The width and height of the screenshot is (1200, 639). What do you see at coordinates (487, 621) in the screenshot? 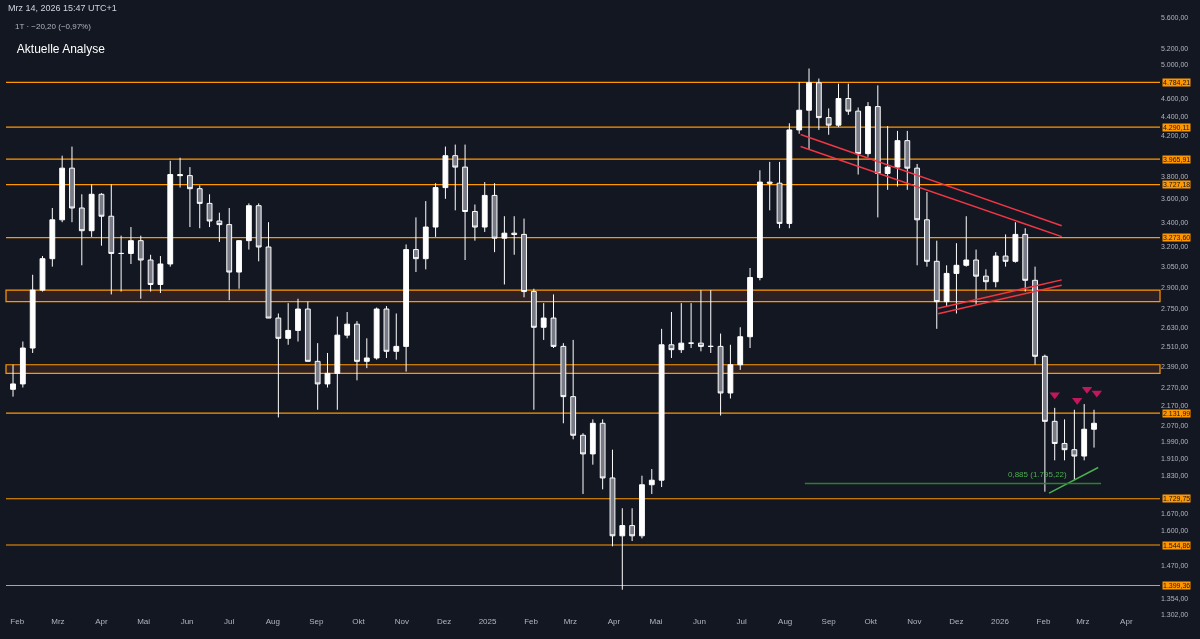
I see `x-tick-label: 2025` at bounding box center [487, 621].